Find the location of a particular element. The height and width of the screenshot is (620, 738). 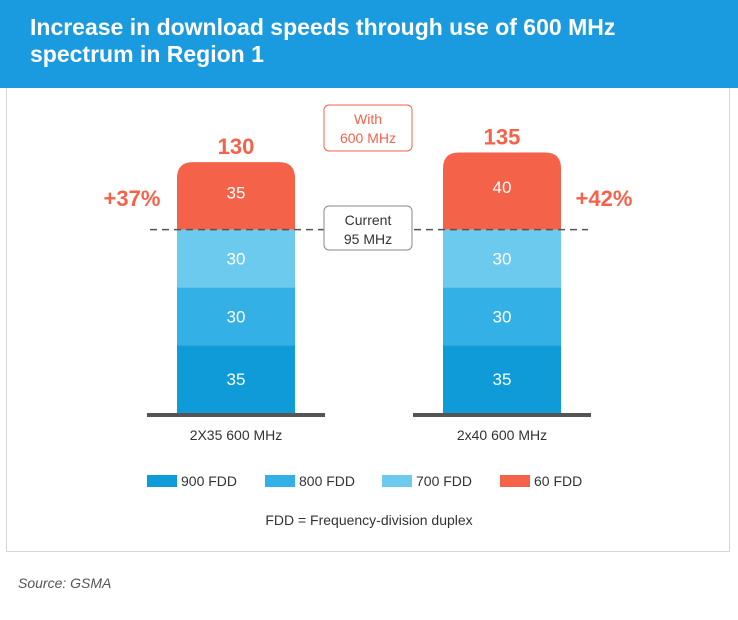

with-label-line2: 600 MHz is located at coordinates (368, 138).